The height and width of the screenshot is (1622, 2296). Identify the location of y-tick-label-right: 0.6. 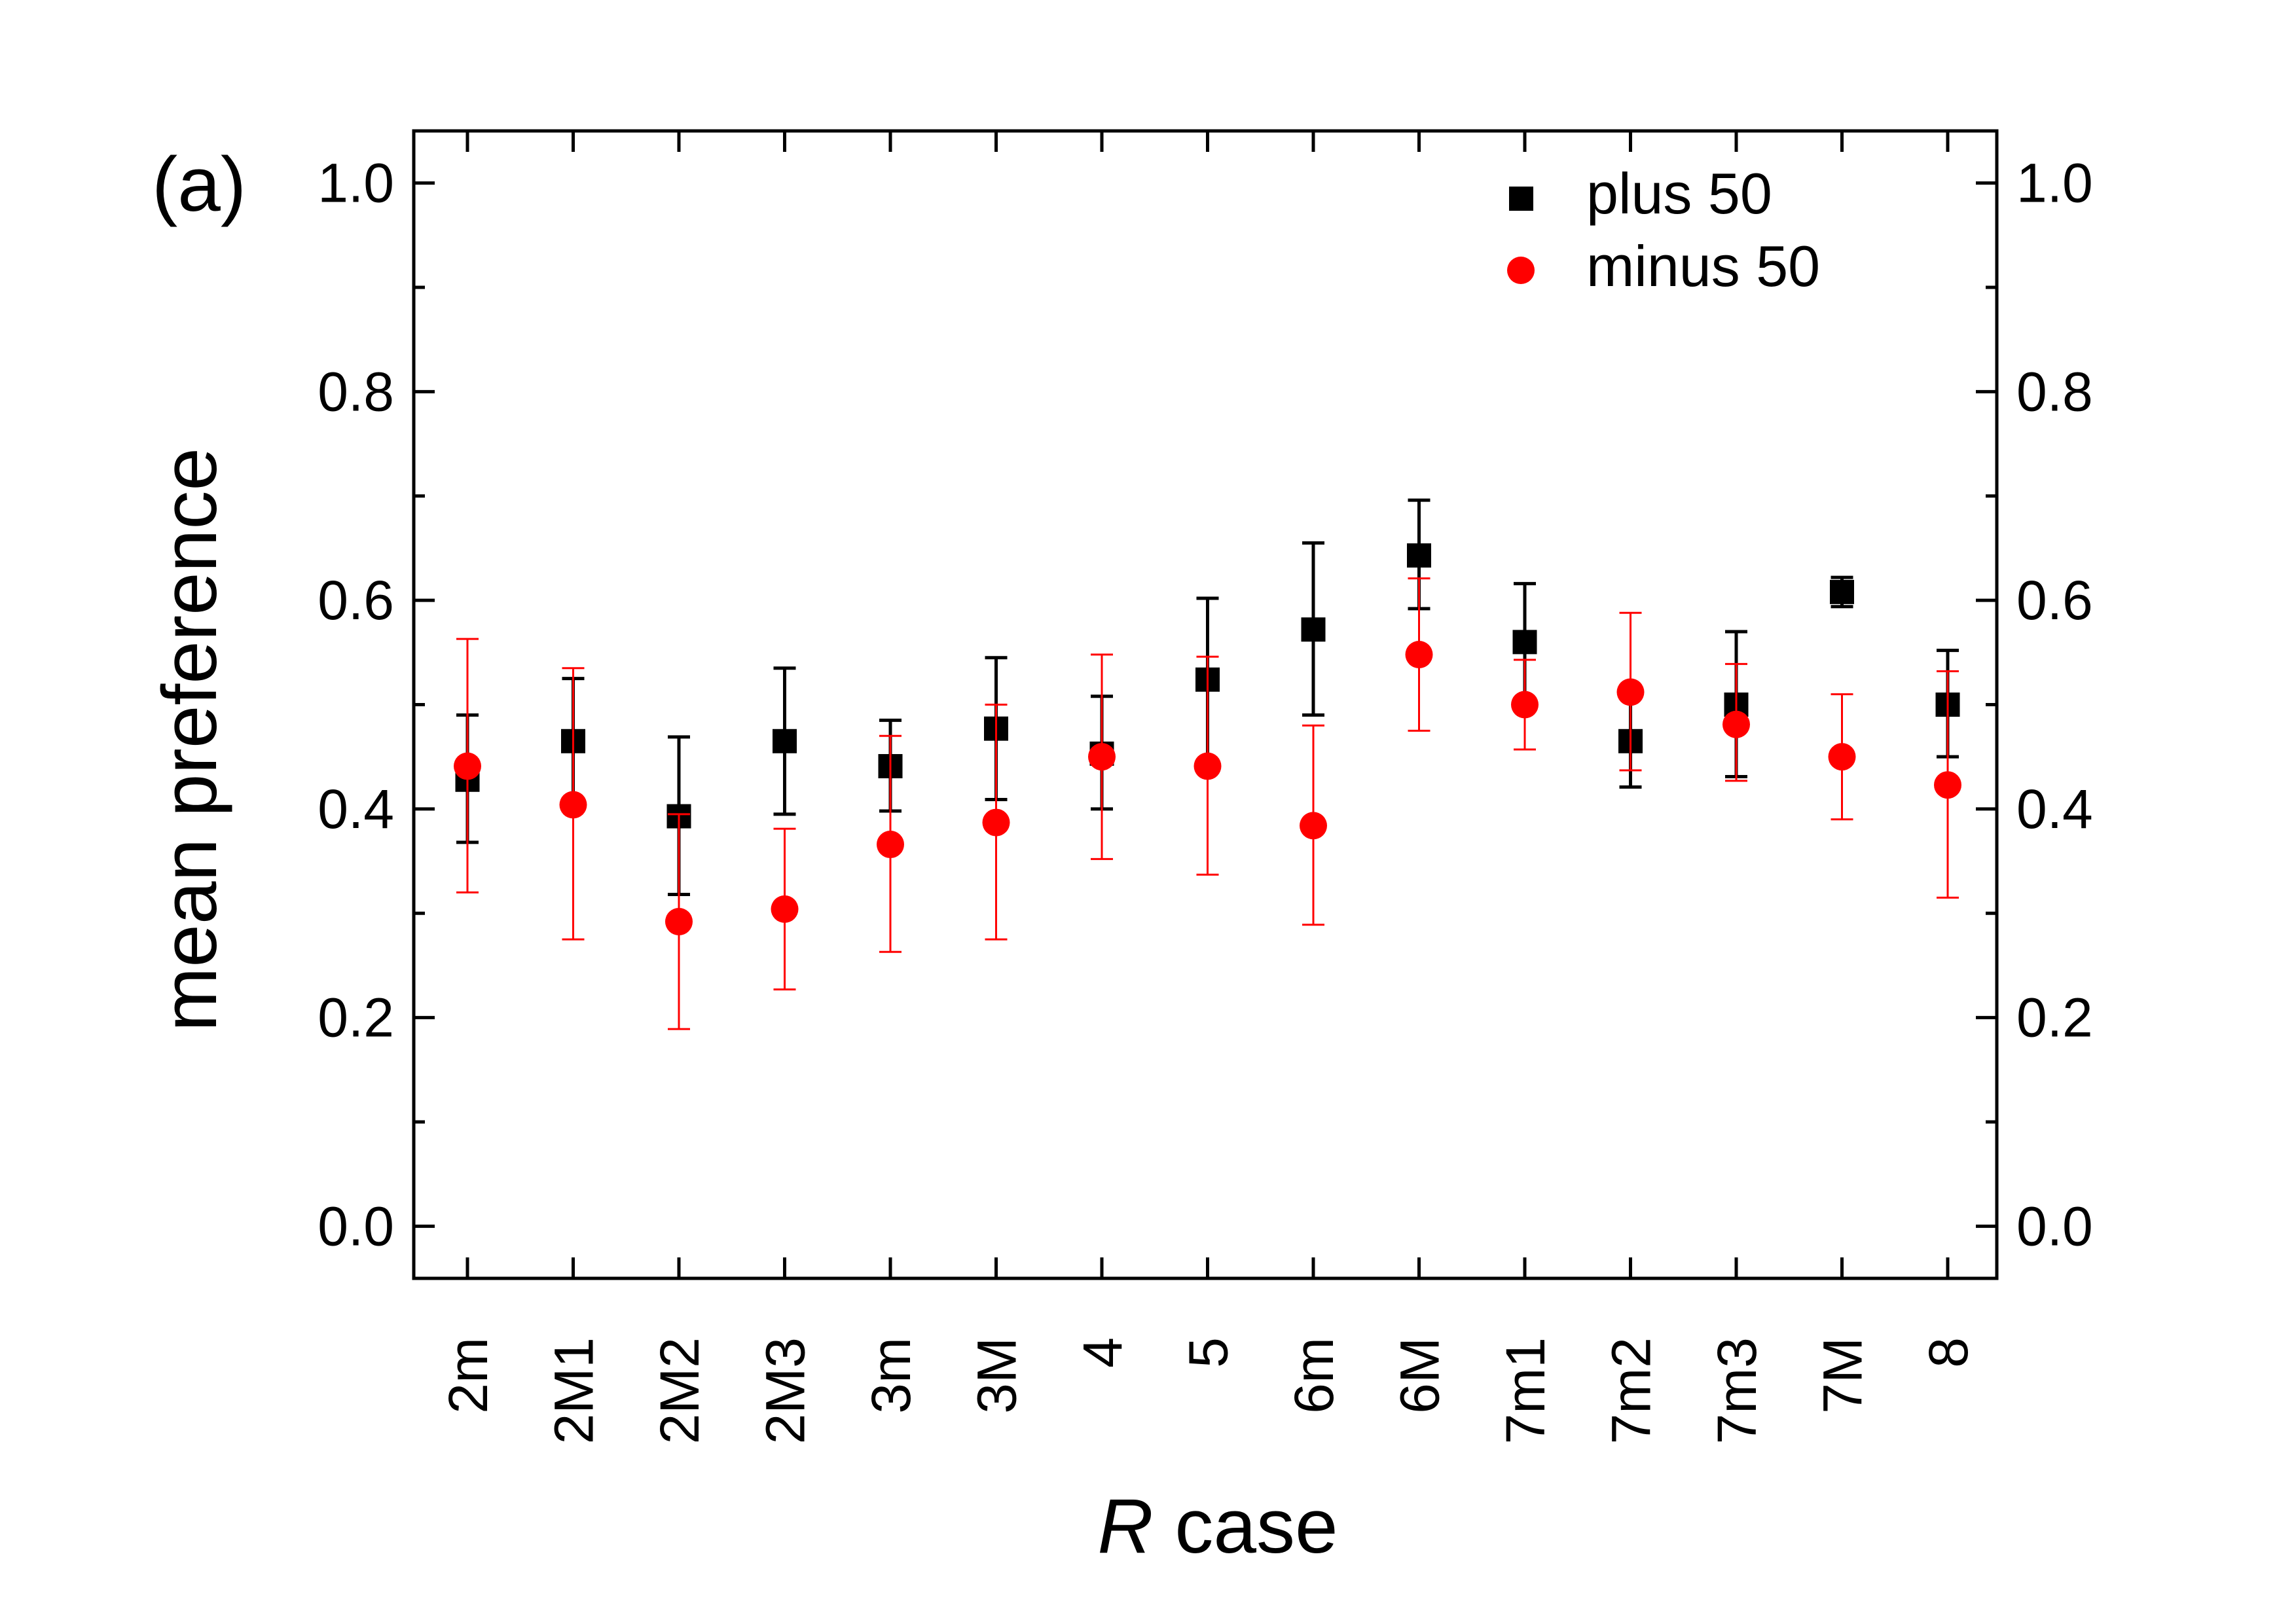
(2054, 600).